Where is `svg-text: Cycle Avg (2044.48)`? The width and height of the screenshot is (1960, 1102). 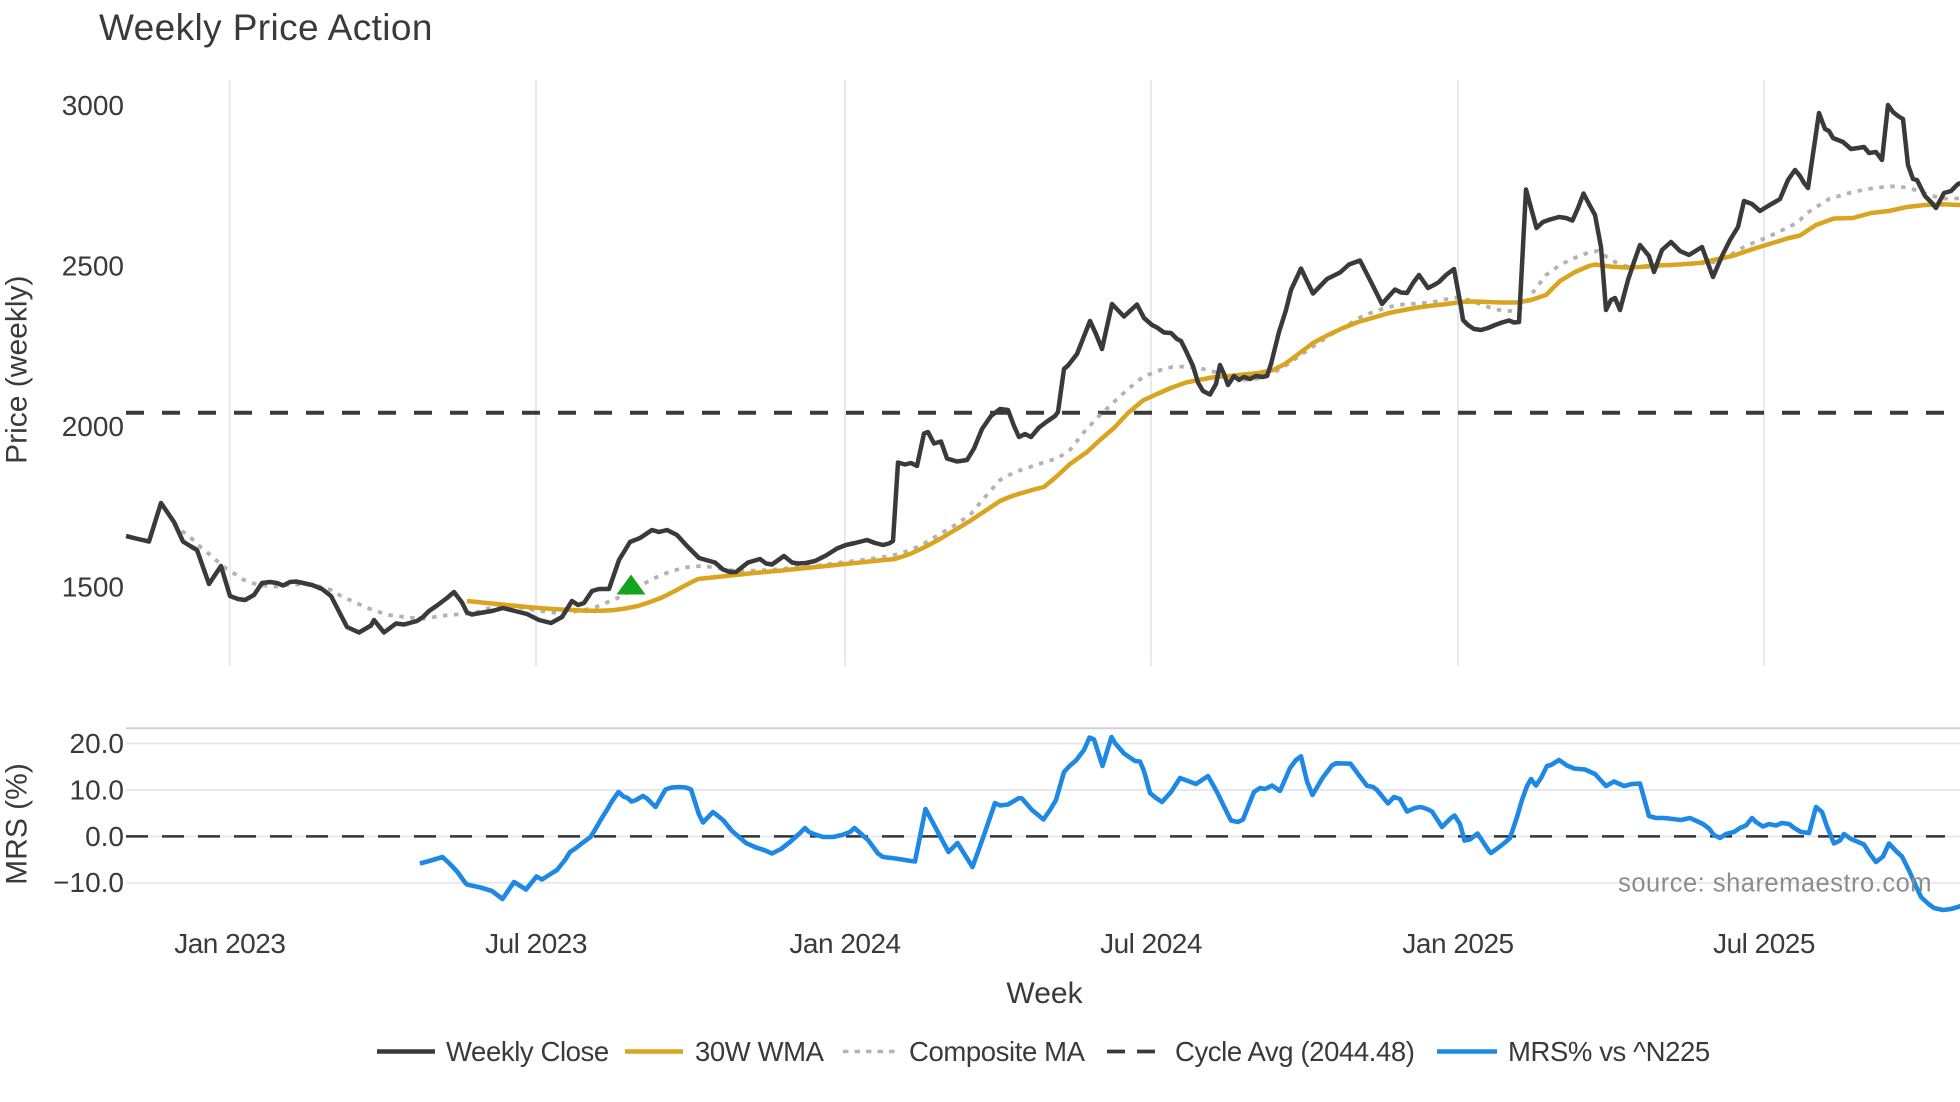 svg-text: Cycle Avg (2044.48) is located at coordinates (1295, 1051).